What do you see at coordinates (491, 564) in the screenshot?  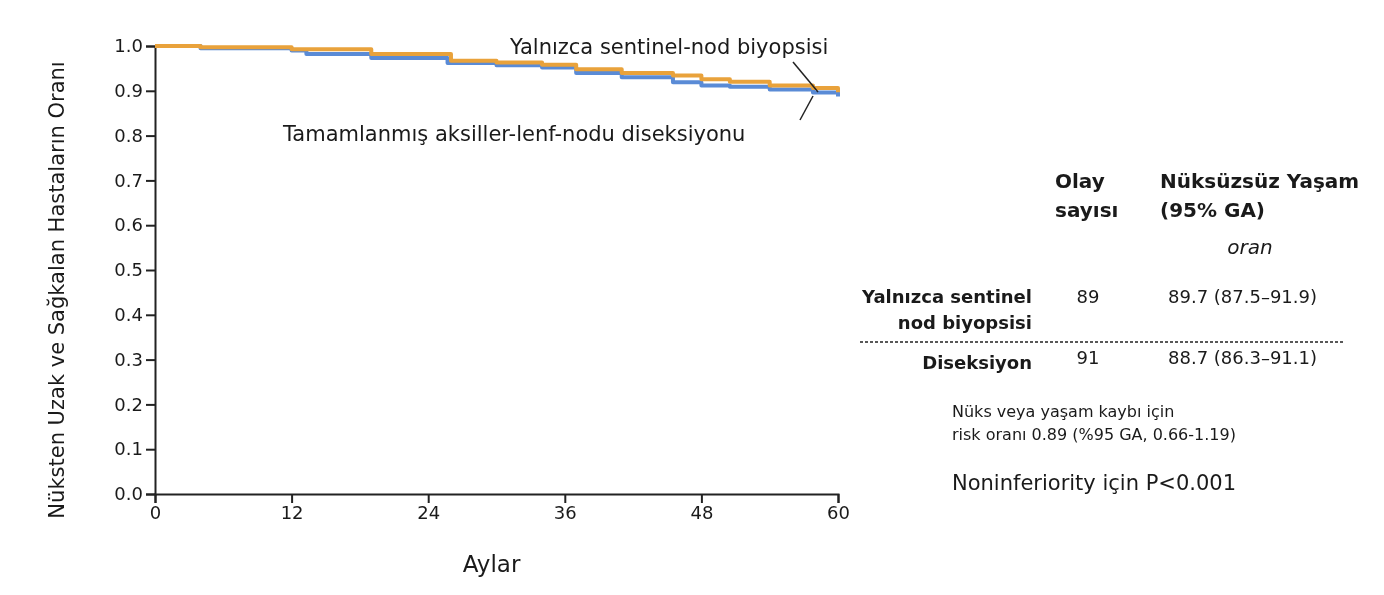 I see `x-axis-title: Aylar` at bounding box center [491, 564].